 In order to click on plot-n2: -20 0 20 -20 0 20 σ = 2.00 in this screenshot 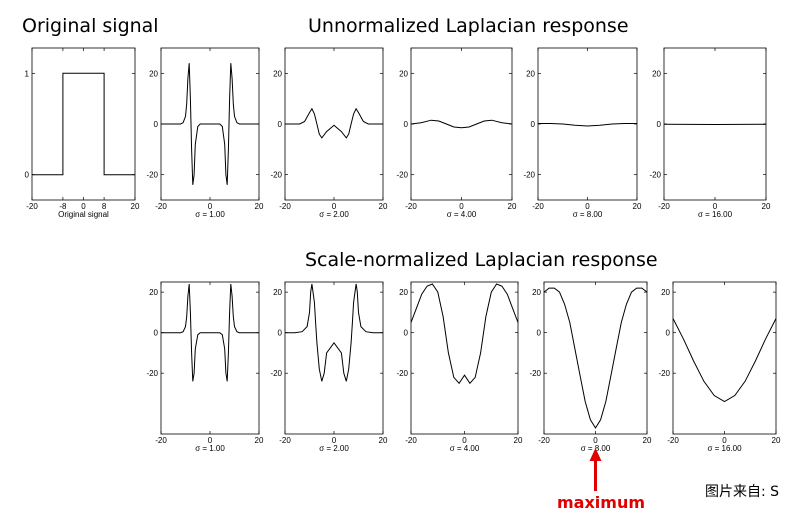, I will do `click(329, 367)`.